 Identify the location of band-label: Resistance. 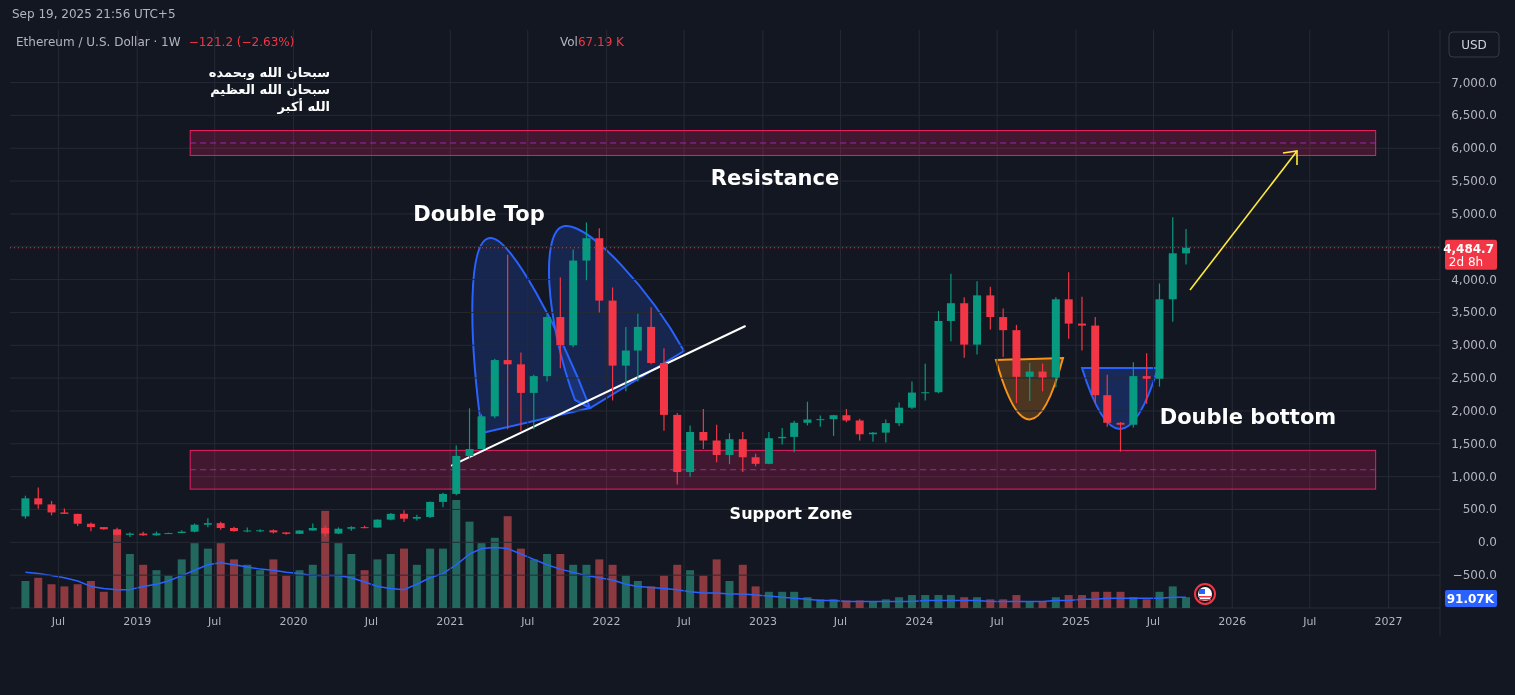
(775, 178).